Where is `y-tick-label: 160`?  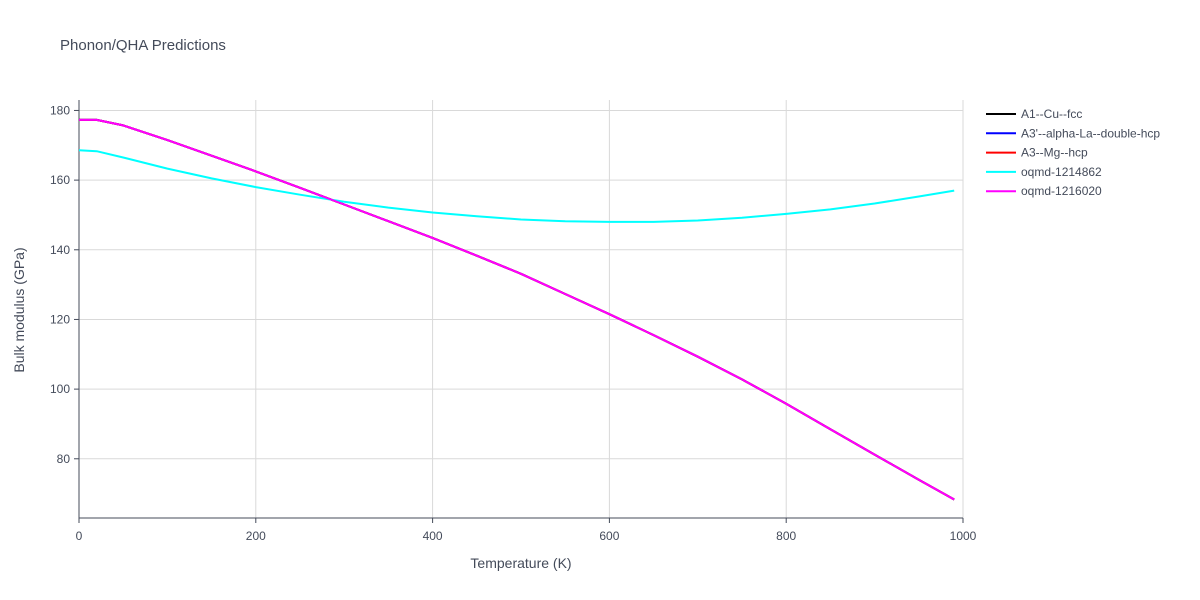
y-tick-label: 160 is located at coordinates (60, 180).